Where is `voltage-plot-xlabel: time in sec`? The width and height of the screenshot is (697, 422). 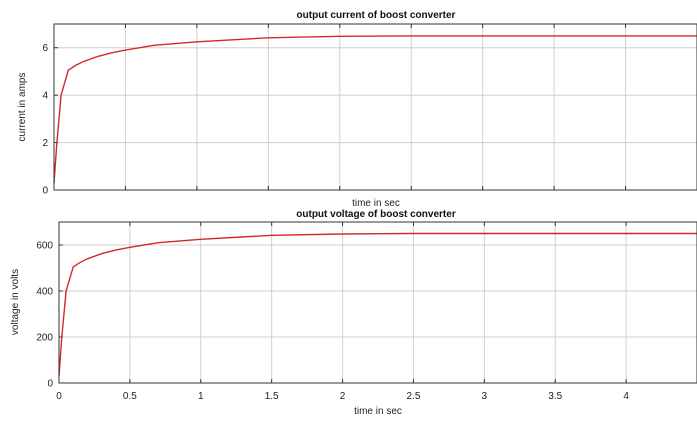
voltage-plot-xlabel: time in sec is located at coordinates (378, 411).